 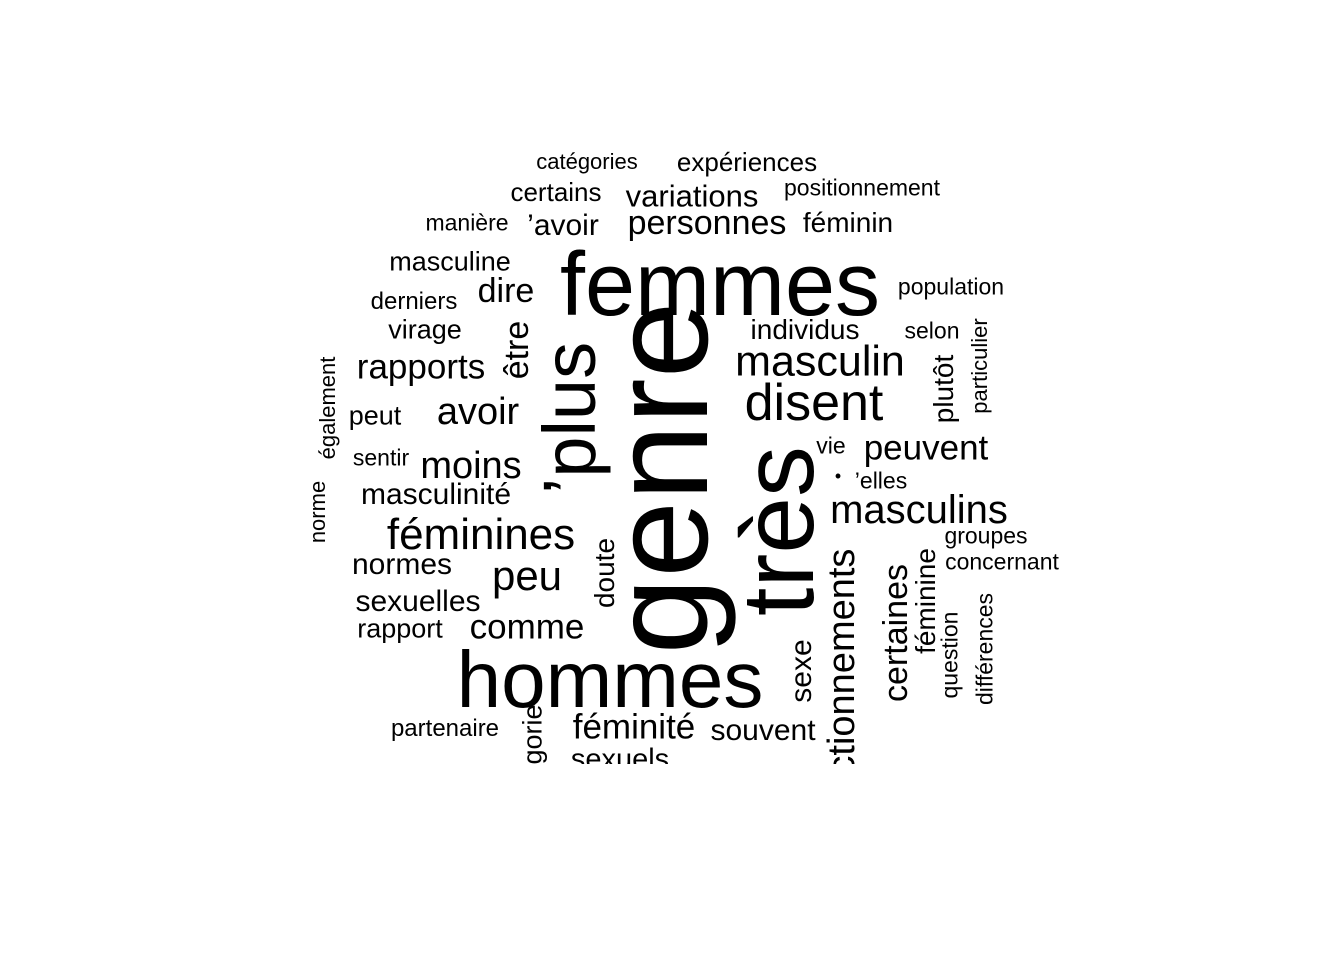 I want to click on word-rapport: rapport, so click(x=400, y=628).